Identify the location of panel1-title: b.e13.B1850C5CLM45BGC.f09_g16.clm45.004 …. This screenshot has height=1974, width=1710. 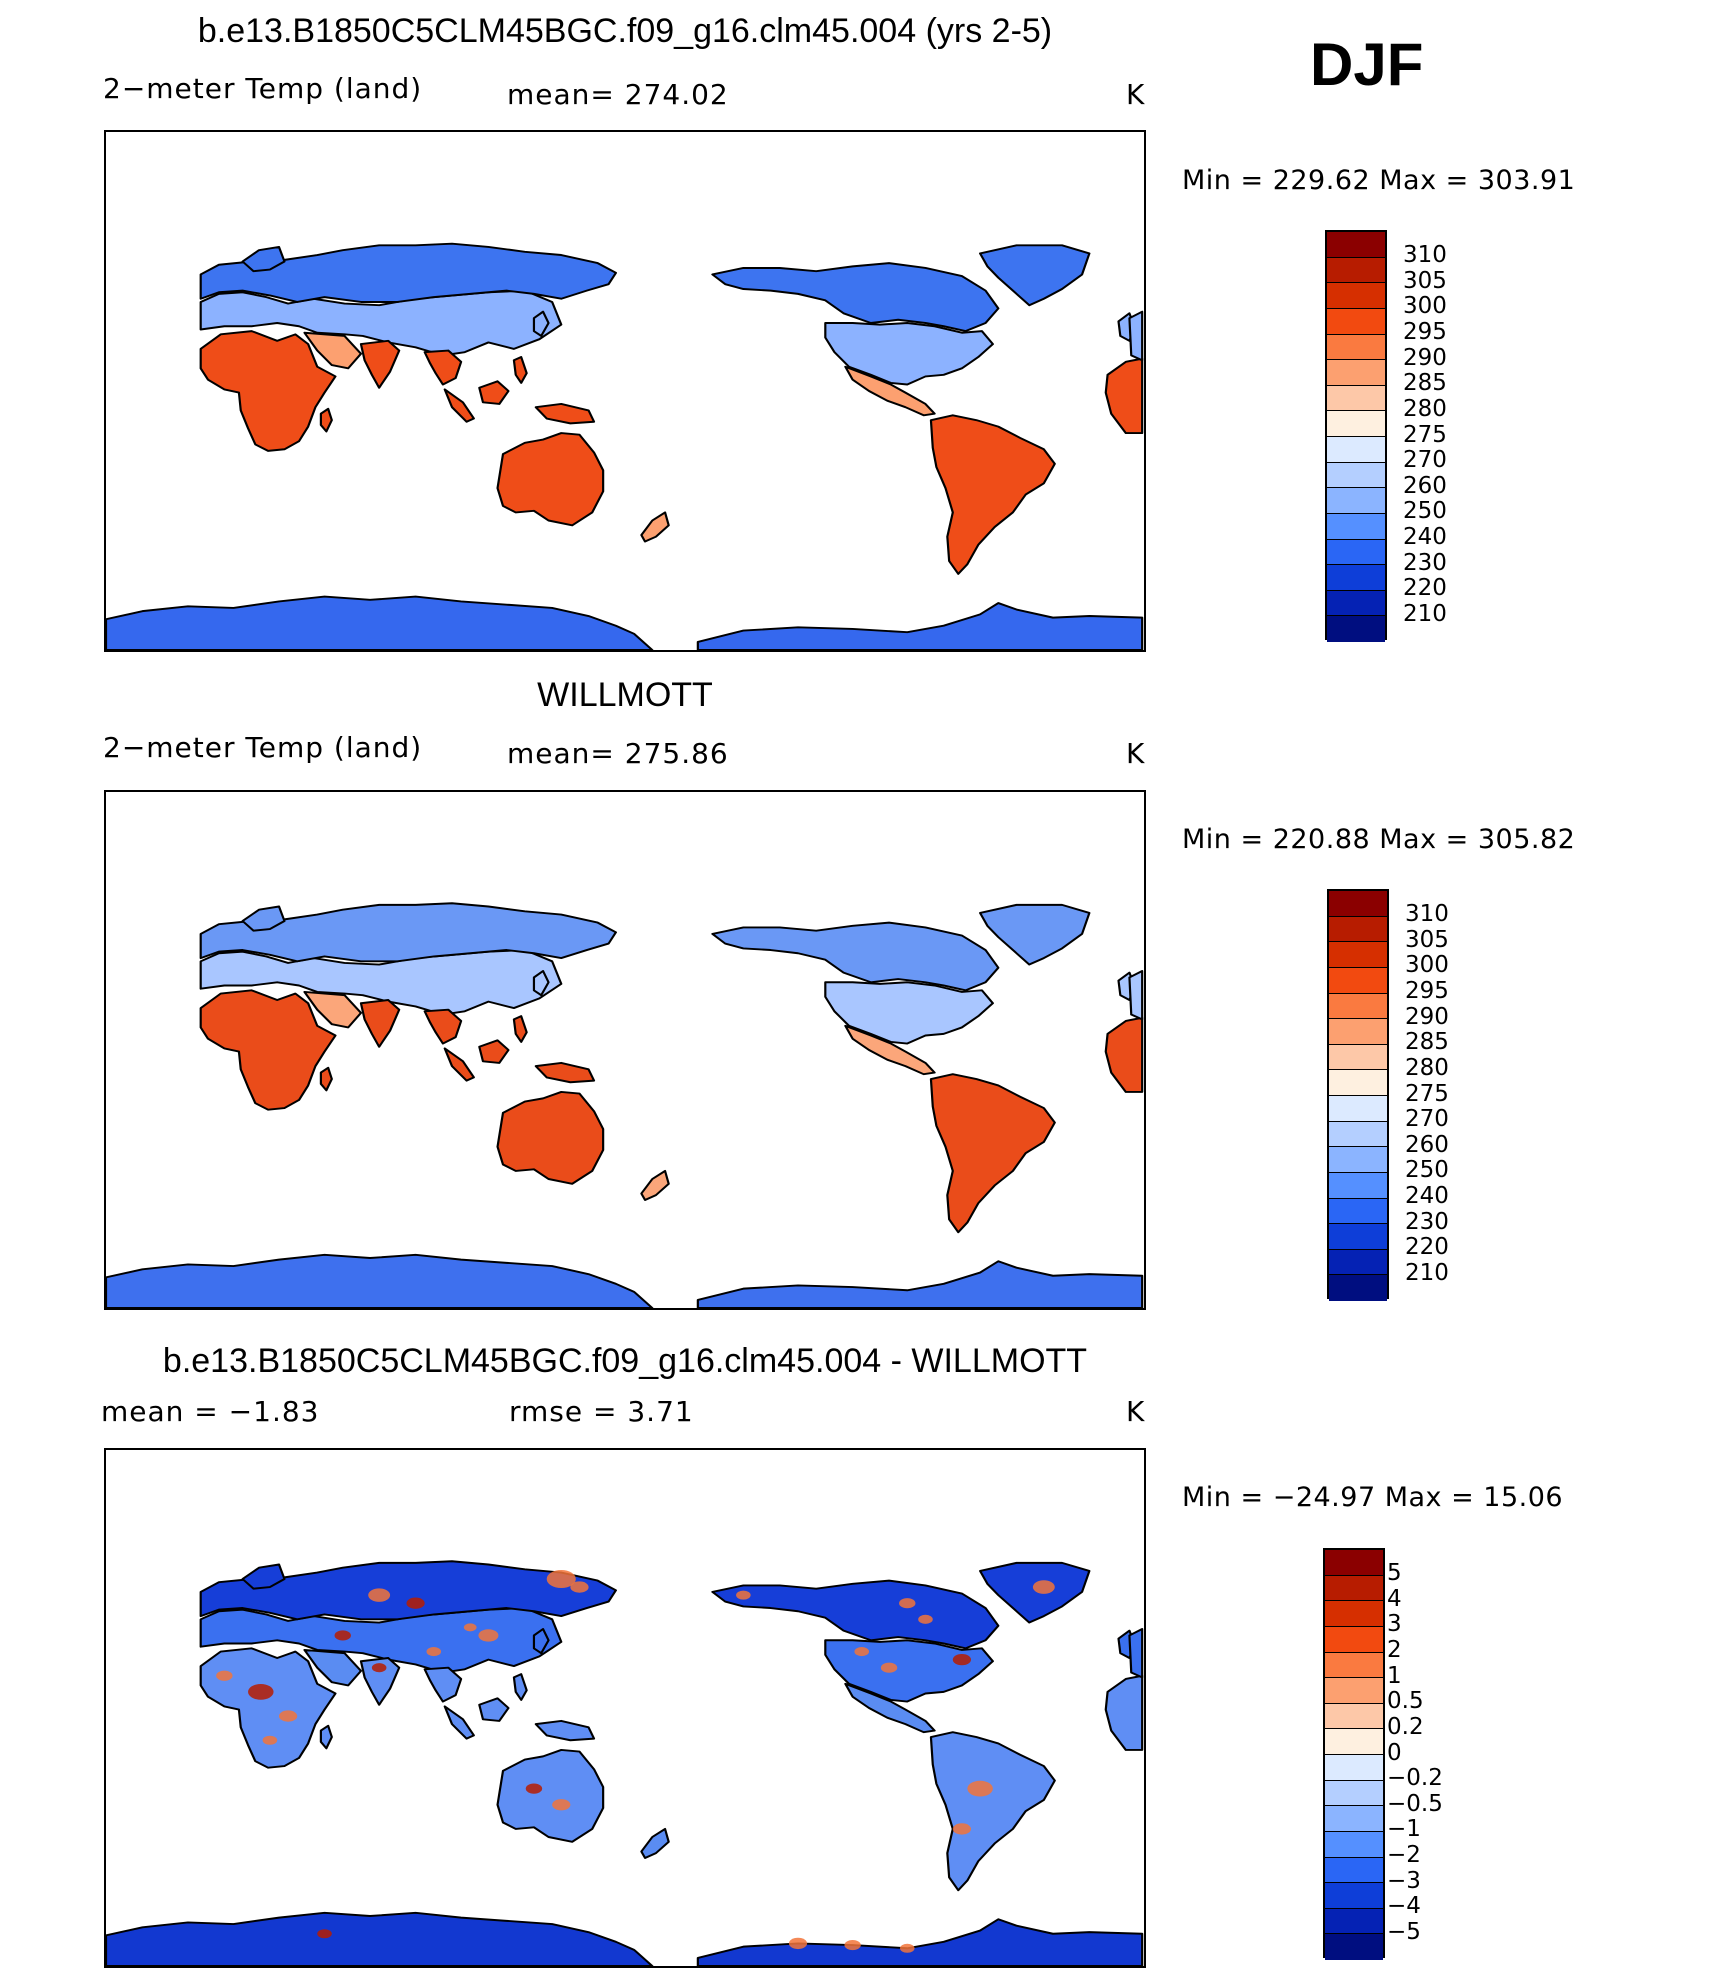
(625, 31).